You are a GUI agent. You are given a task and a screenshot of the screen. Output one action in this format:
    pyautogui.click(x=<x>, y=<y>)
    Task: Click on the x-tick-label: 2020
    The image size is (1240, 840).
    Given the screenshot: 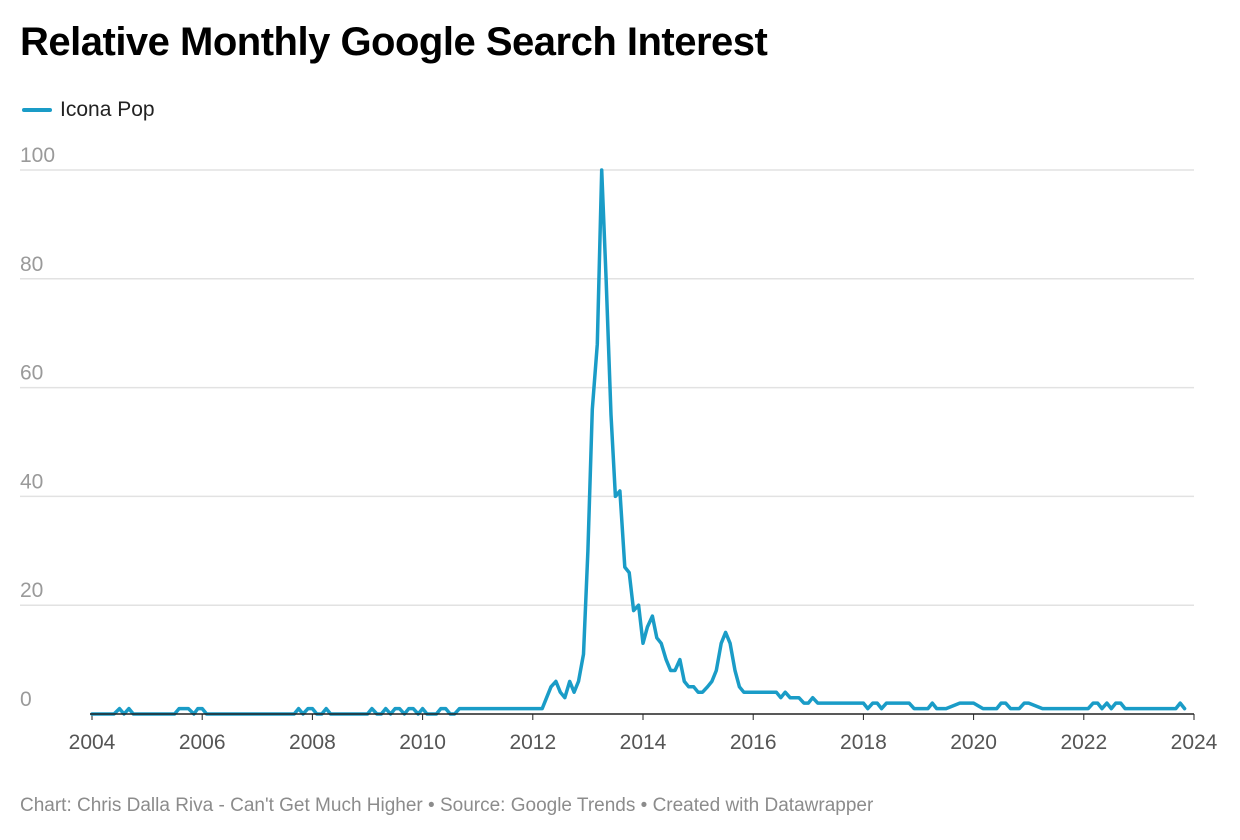 What is the action you would take?
    pyautogui.click(x=973, y=742)
    